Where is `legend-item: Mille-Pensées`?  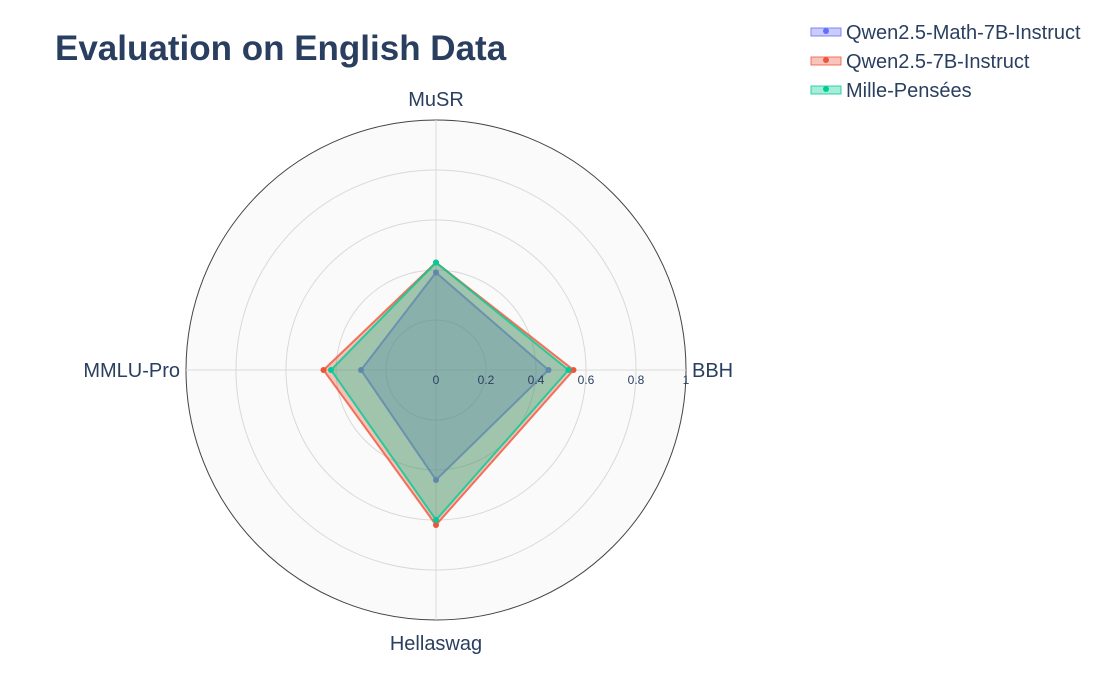
legend-item: Mille-Pensées is located at coordinates (891, 91).